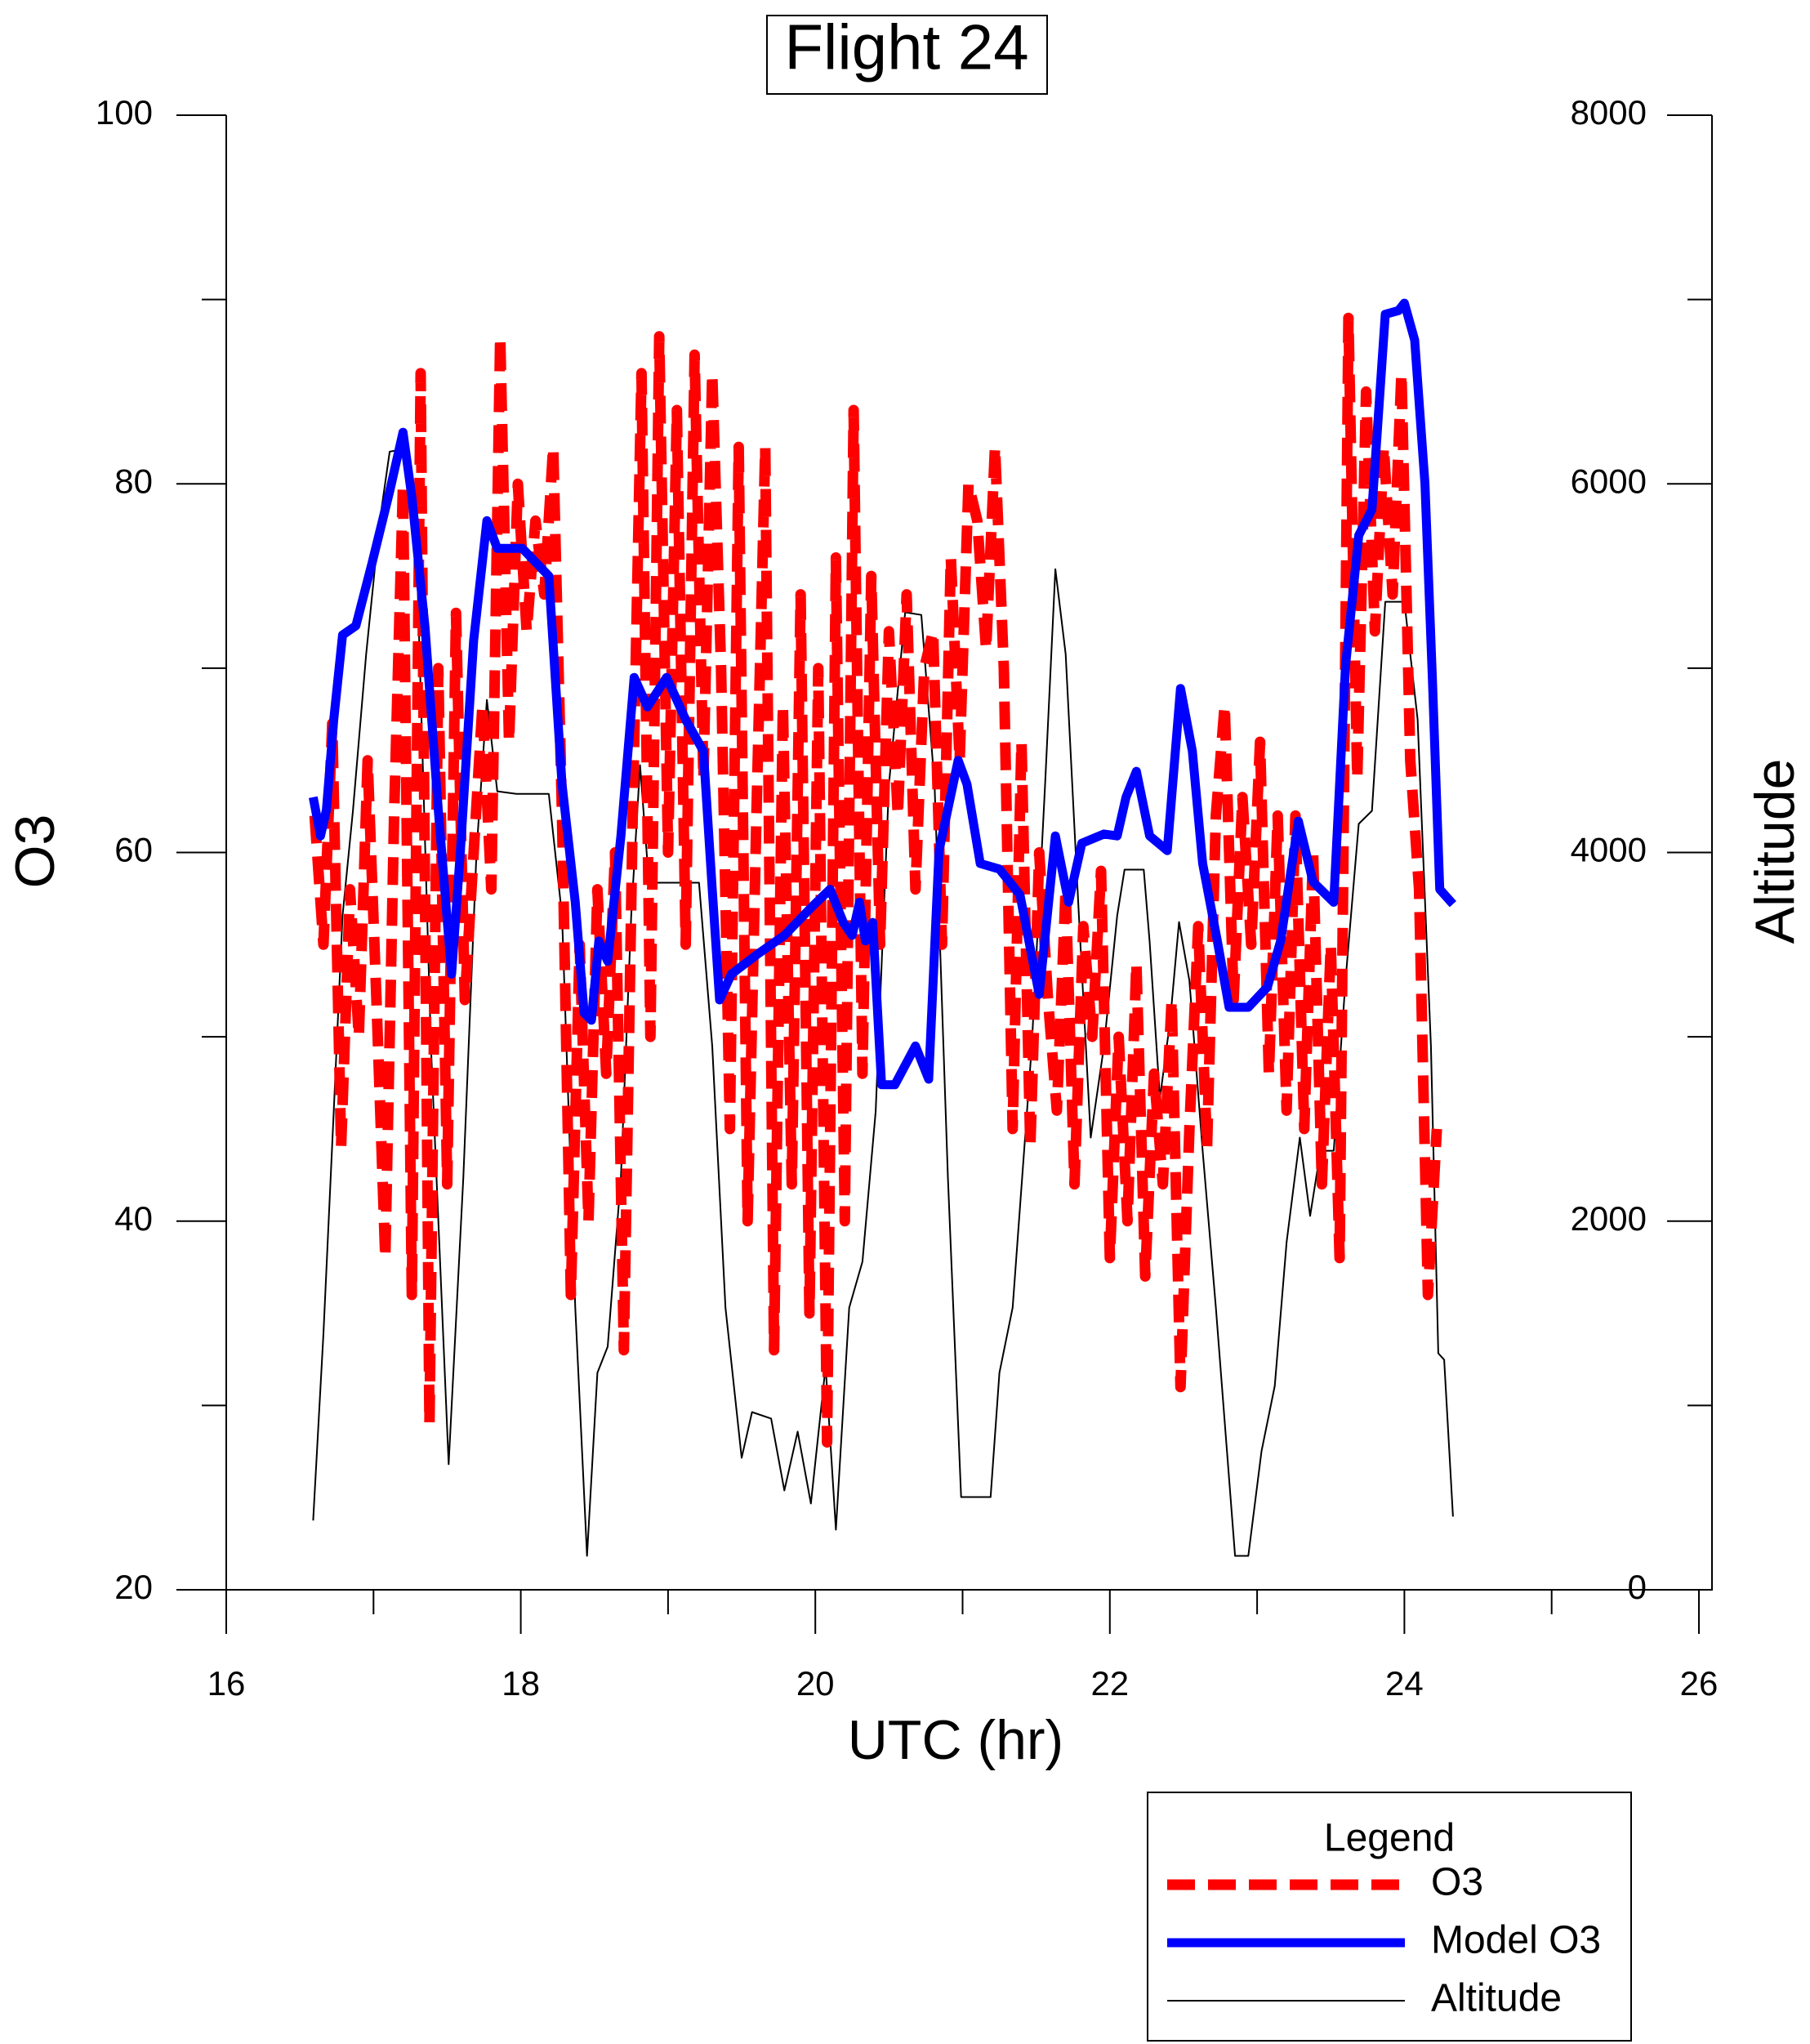  What do you see at coordinates (133, 1218) in the screenshot?
I see `y-tick-label: 40` at bounding box center [133, 1218].